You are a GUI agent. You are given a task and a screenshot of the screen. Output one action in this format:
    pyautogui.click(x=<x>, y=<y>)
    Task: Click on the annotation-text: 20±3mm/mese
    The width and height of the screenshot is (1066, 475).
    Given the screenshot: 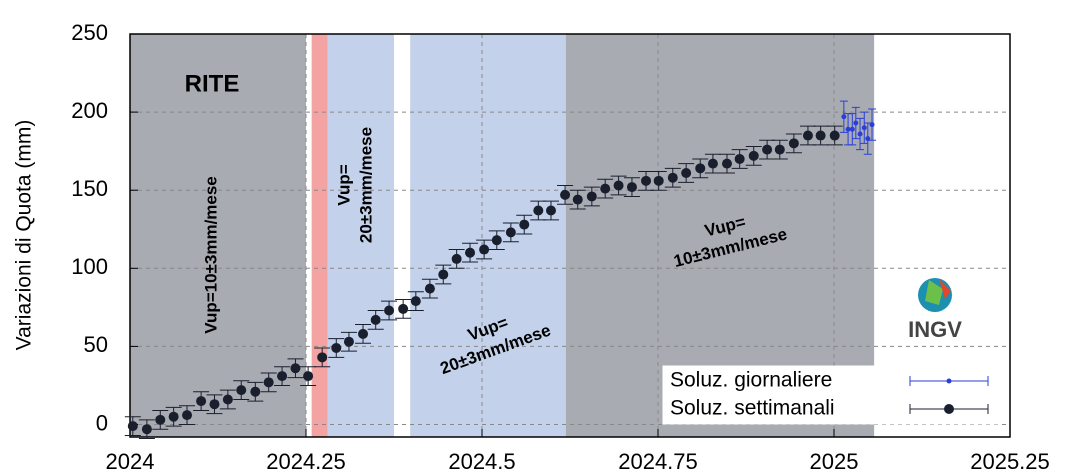 What is the action you would take?
    pyautogui.click(x=365, y=185)
    